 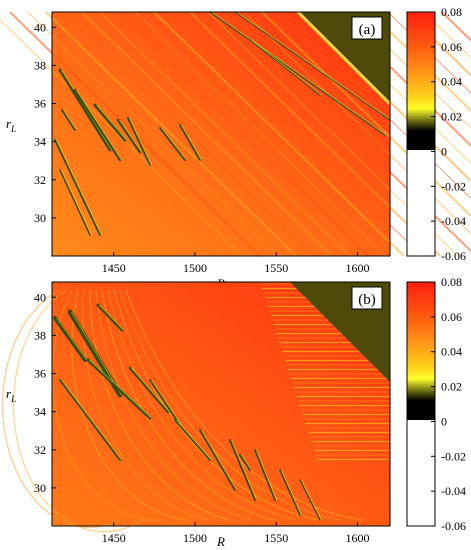 What do you see at coordinates (451, 82) in the screenshot?
I see `colorbar-a-tick-label: 0.04` at bounding box center [451, 82].